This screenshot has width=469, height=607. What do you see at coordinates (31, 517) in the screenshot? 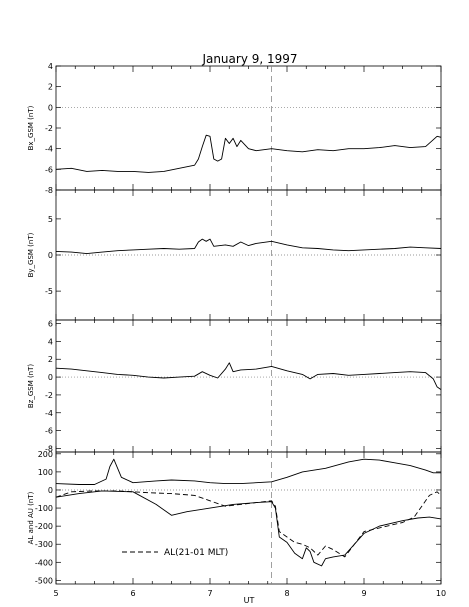
I see `y-axis-label: AL and AU (nT)` at bounding box center [31, 517].